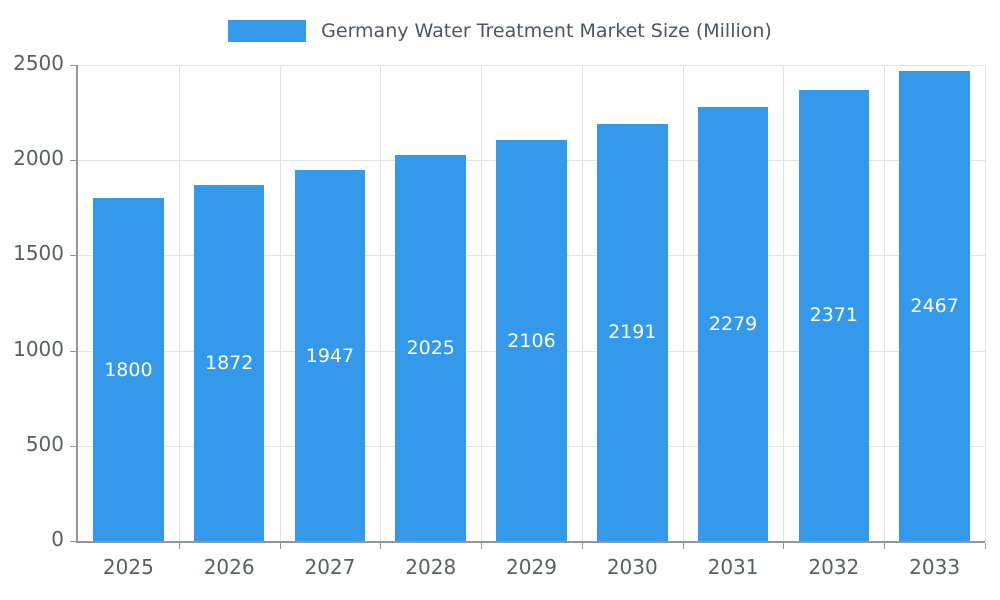  Describe the element at coordinates (530, 542) in the screenshot. I see `x-axis-line` at that location.